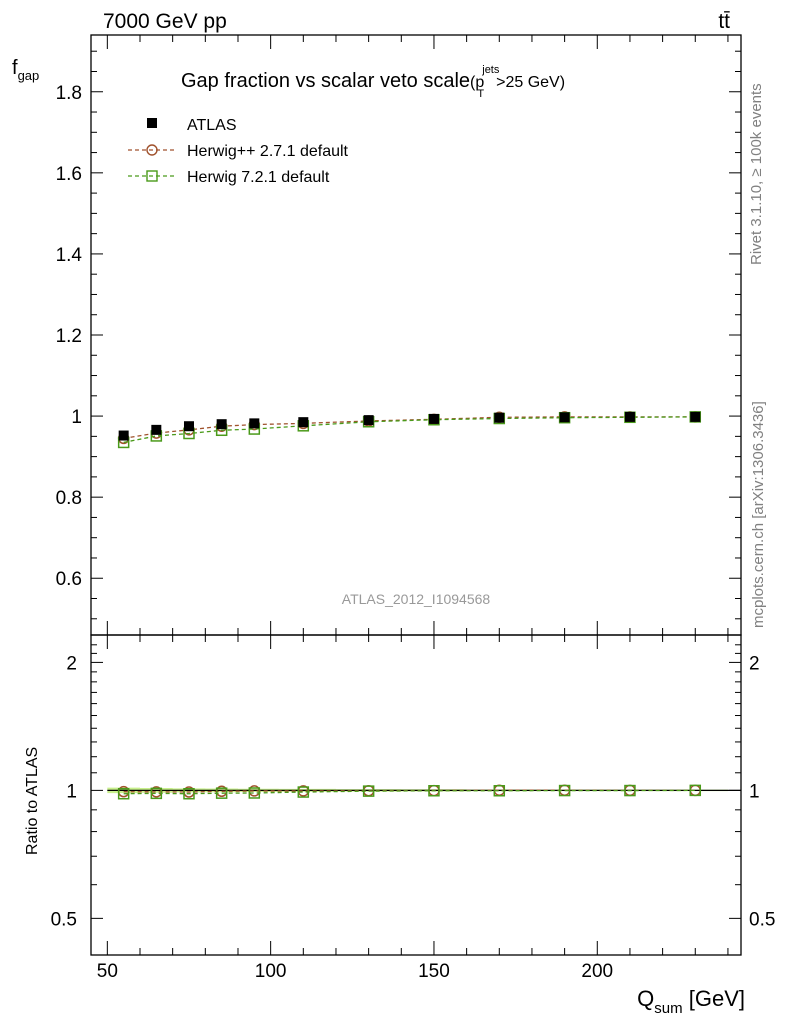 The width and height of the screenshot is (786, 1024). I want to click on main-y-tick-label: 1.8, so click(69, 93).